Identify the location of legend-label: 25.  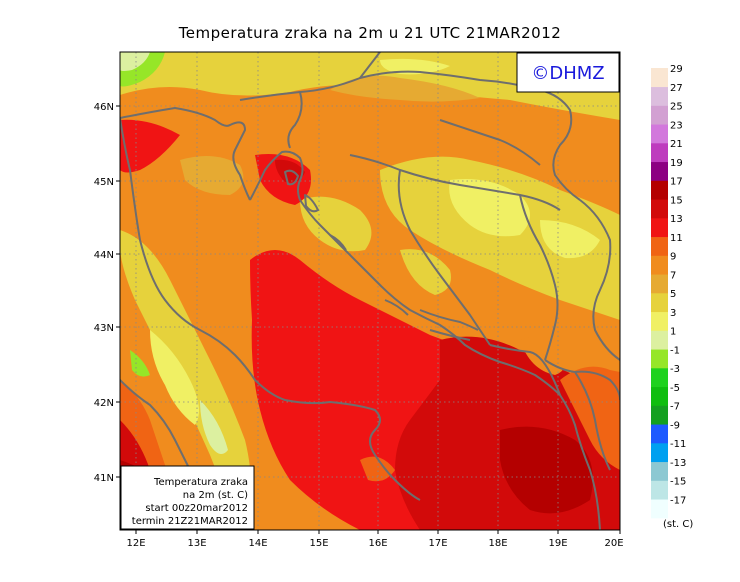
(676, 107).